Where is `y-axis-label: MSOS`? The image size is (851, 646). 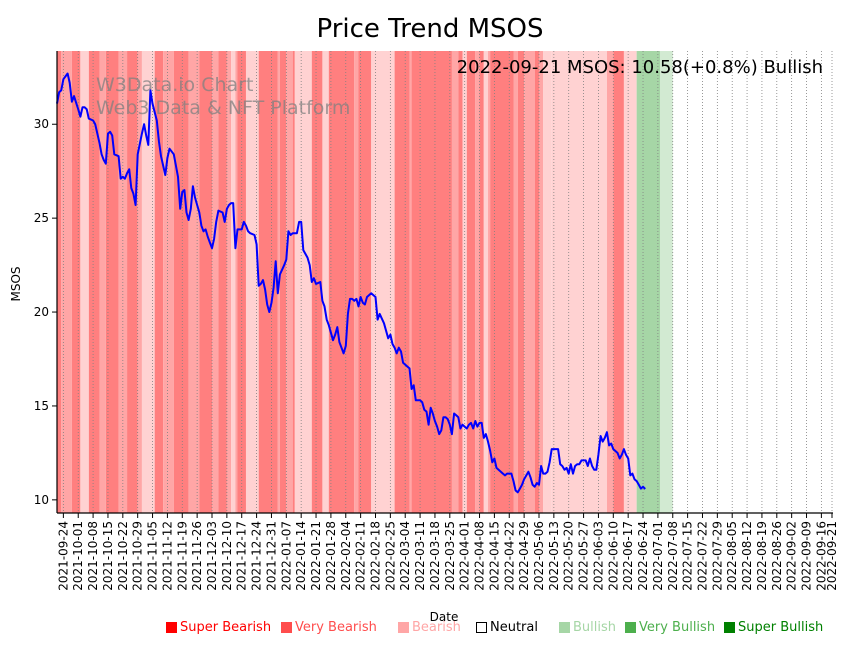 y-axis-label: MSOS is located at coordinates (16, 283).